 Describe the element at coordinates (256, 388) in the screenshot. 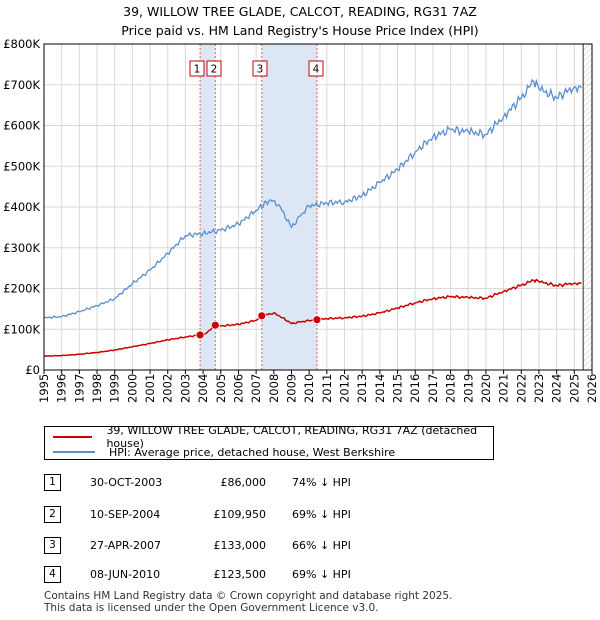

I see `x-tick-label: 2007` at that location.